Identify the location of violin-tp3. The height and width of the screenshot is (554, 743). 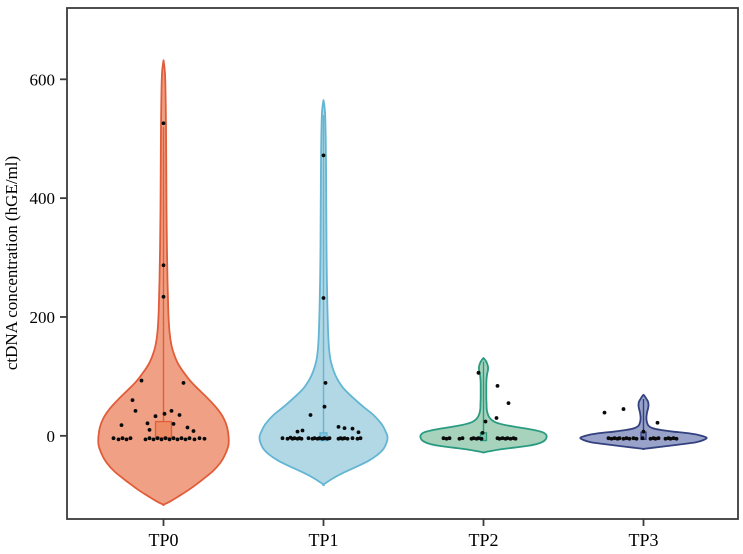
(643, 421).